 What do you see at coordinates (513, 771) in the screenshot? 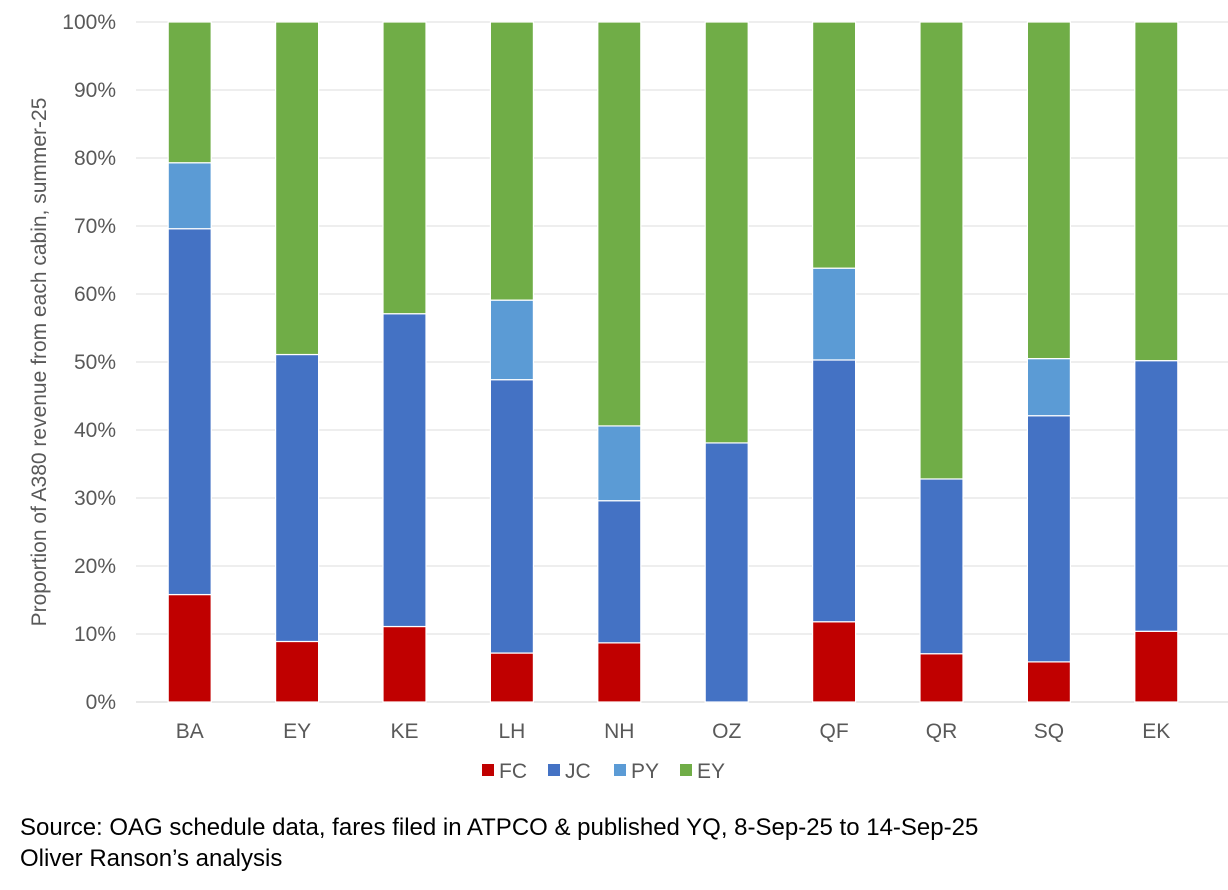
I see `legend-label: FC` at bounding box center [513, 771].